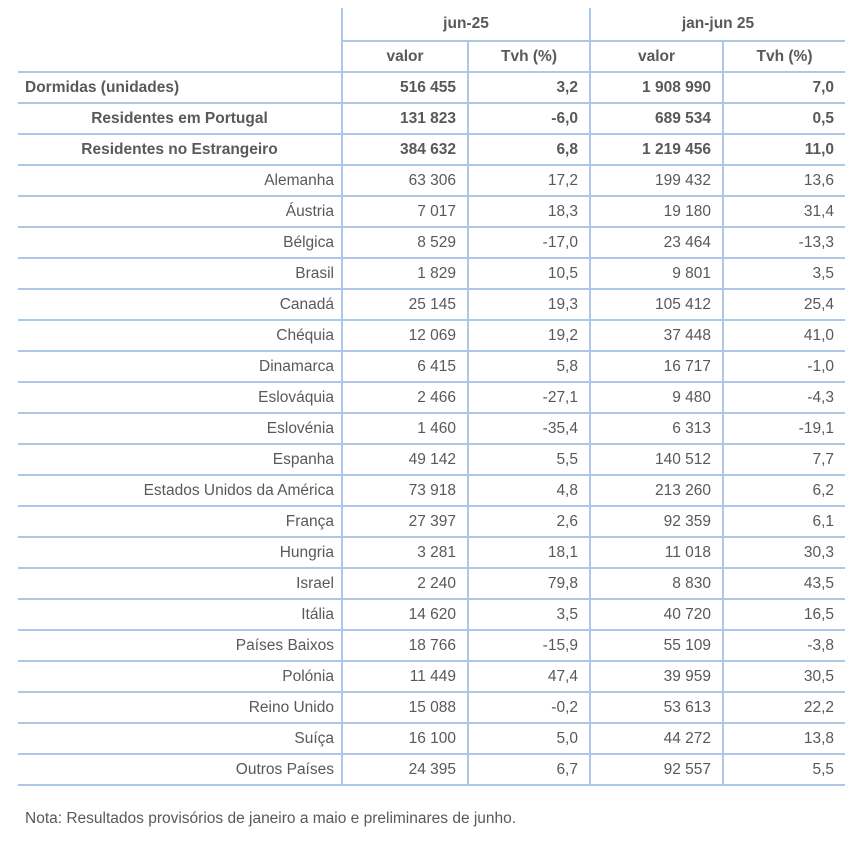  I want to click on tvh-jun-cell: 19,3, so click(528, 305).